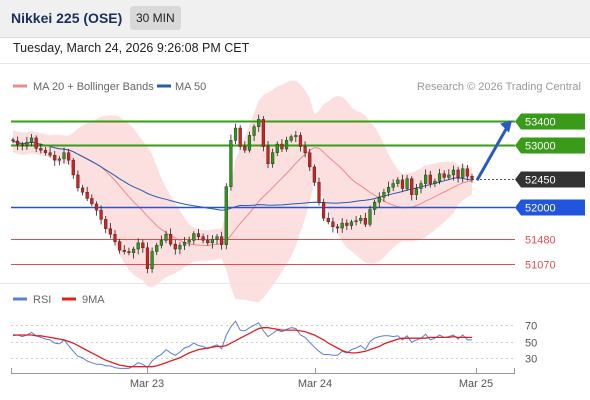  Describe the element at coordinates (499, 87) in the screenshot. I see `copyright-text: Research © 2026 Trading Central` at that location.